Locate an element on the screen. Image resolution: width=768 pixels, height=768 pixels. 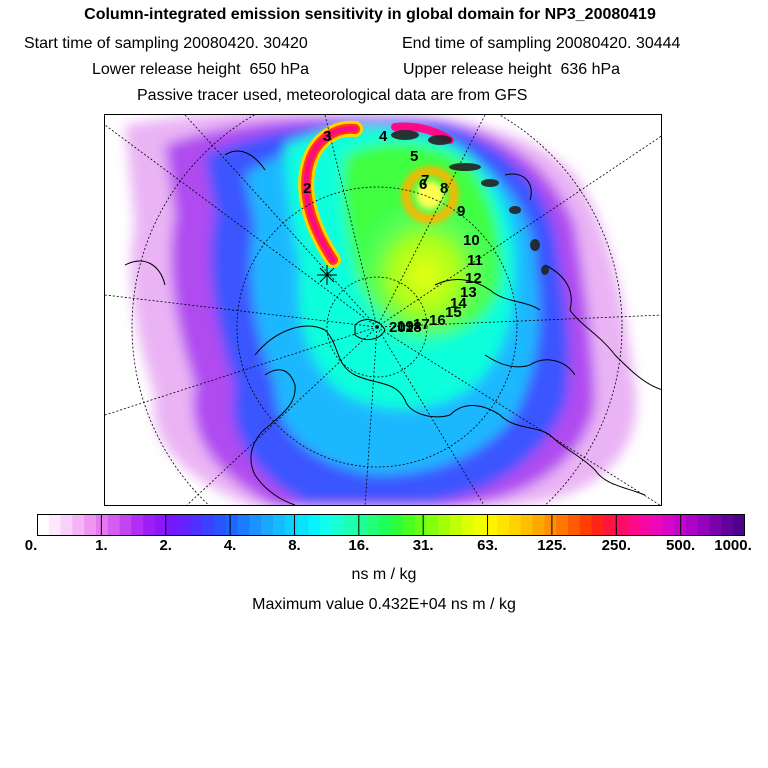
release-plume-center is located at coordinates (330, 194).